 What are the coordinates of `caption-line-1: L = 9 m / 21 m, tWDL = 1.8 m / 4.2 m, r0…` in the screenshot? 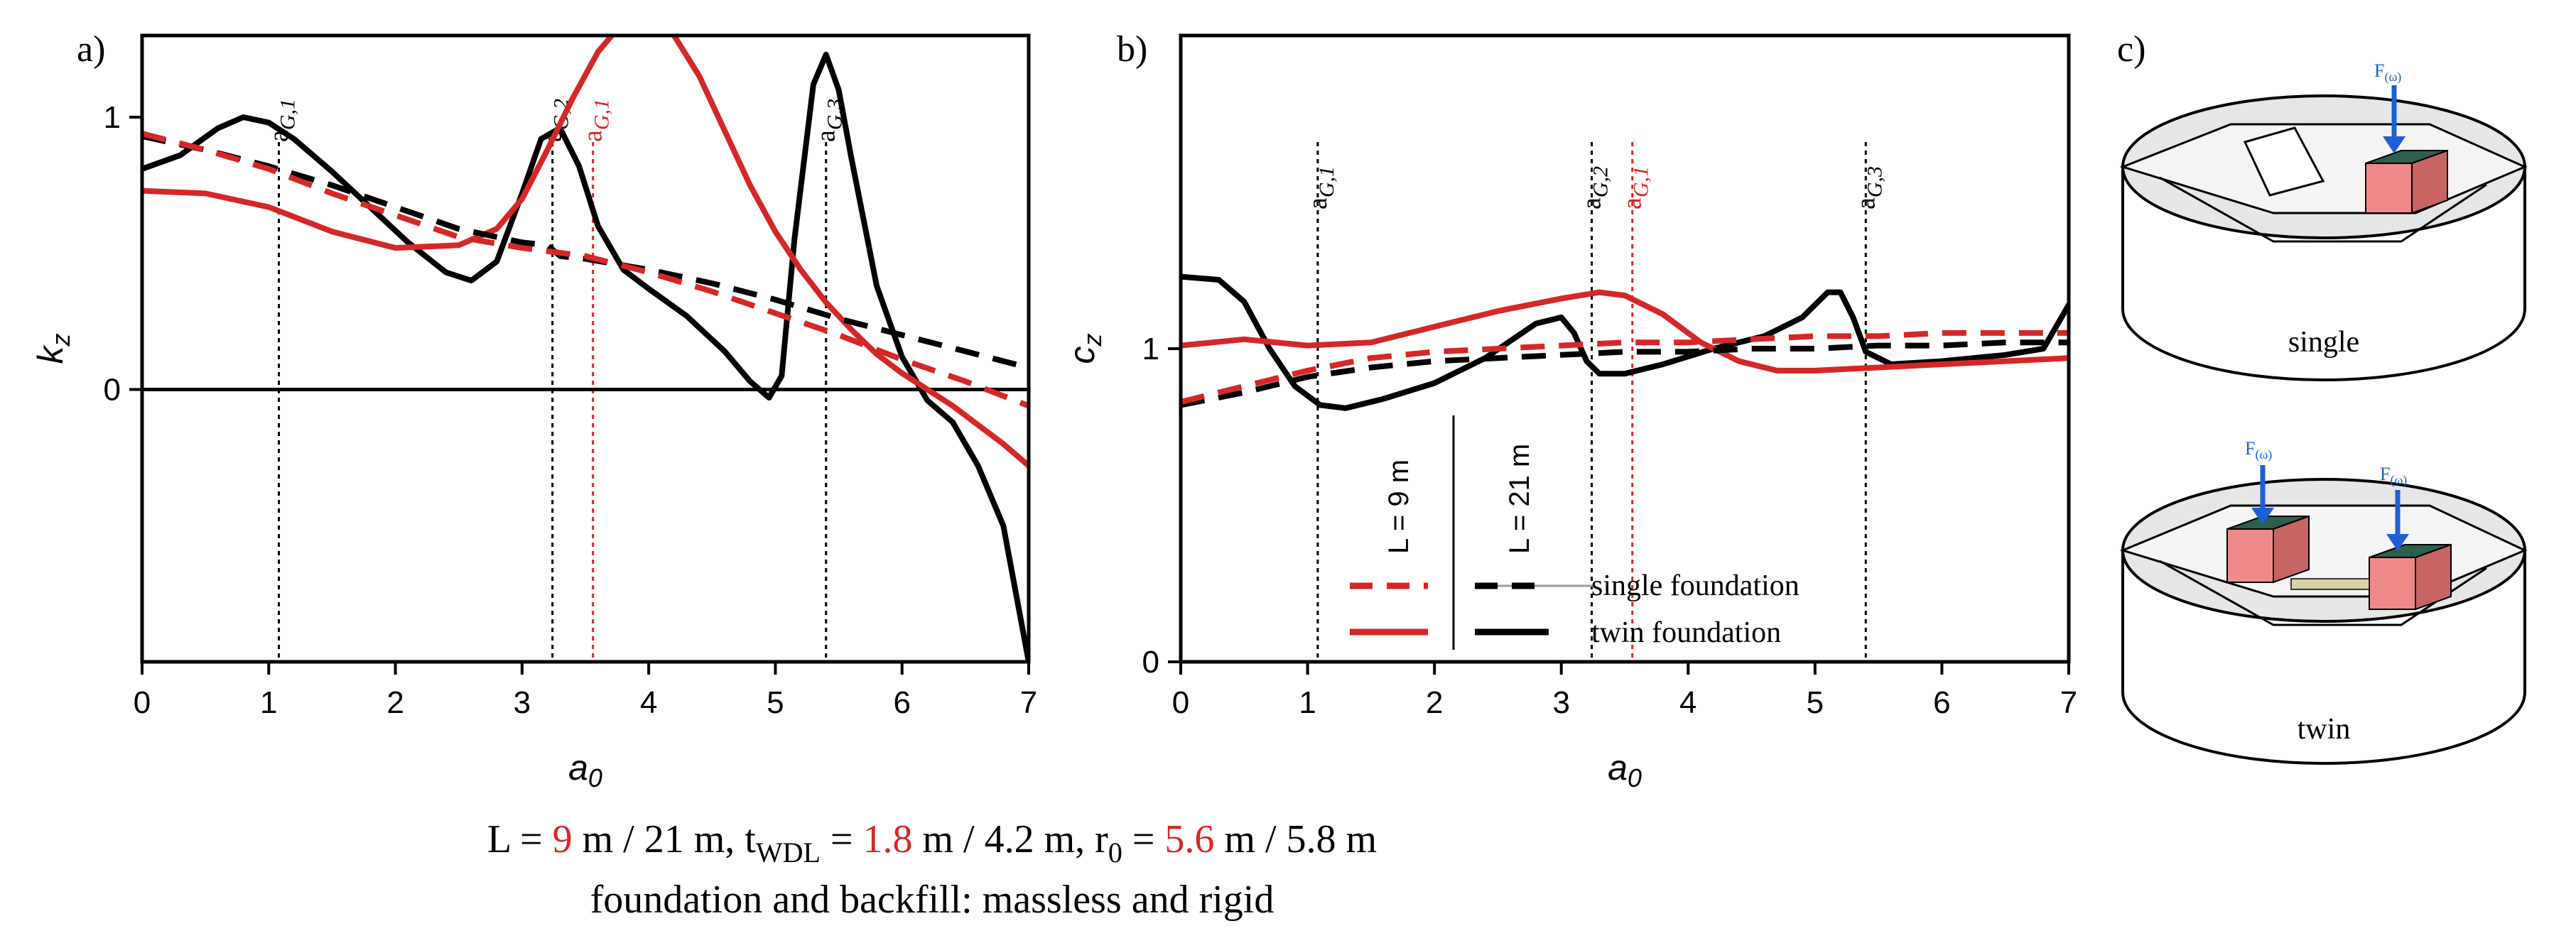 It's located at (932, 842).